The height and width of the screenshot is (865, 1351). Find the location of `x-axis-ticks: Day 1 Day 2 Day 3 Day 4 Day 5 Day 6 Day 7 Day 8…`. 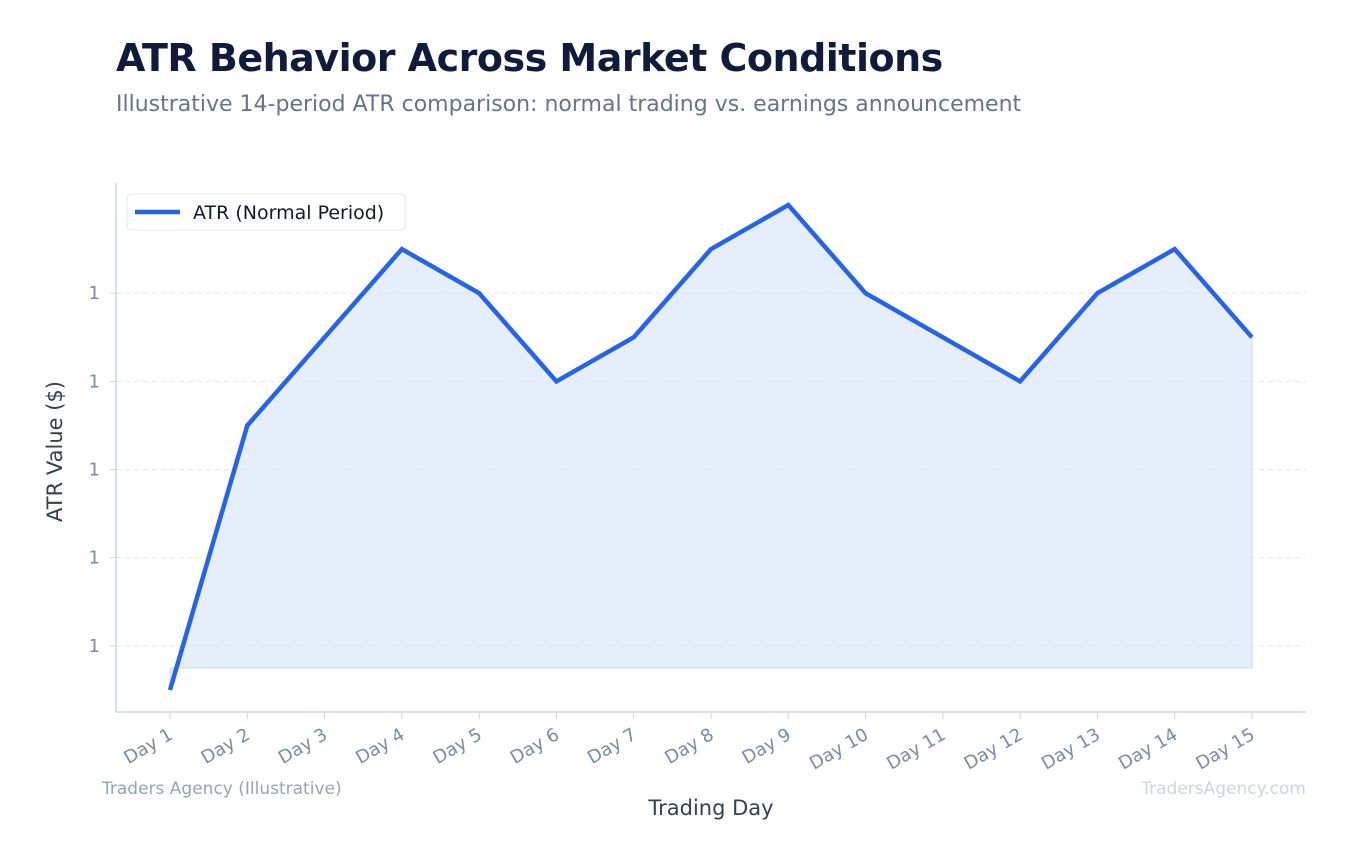

x-axis-ticks: Day 1 Day 2 Day 3 Day 4 Day 5 Day 6 Day 7 Day 8… is located at coordinates (689, 743).